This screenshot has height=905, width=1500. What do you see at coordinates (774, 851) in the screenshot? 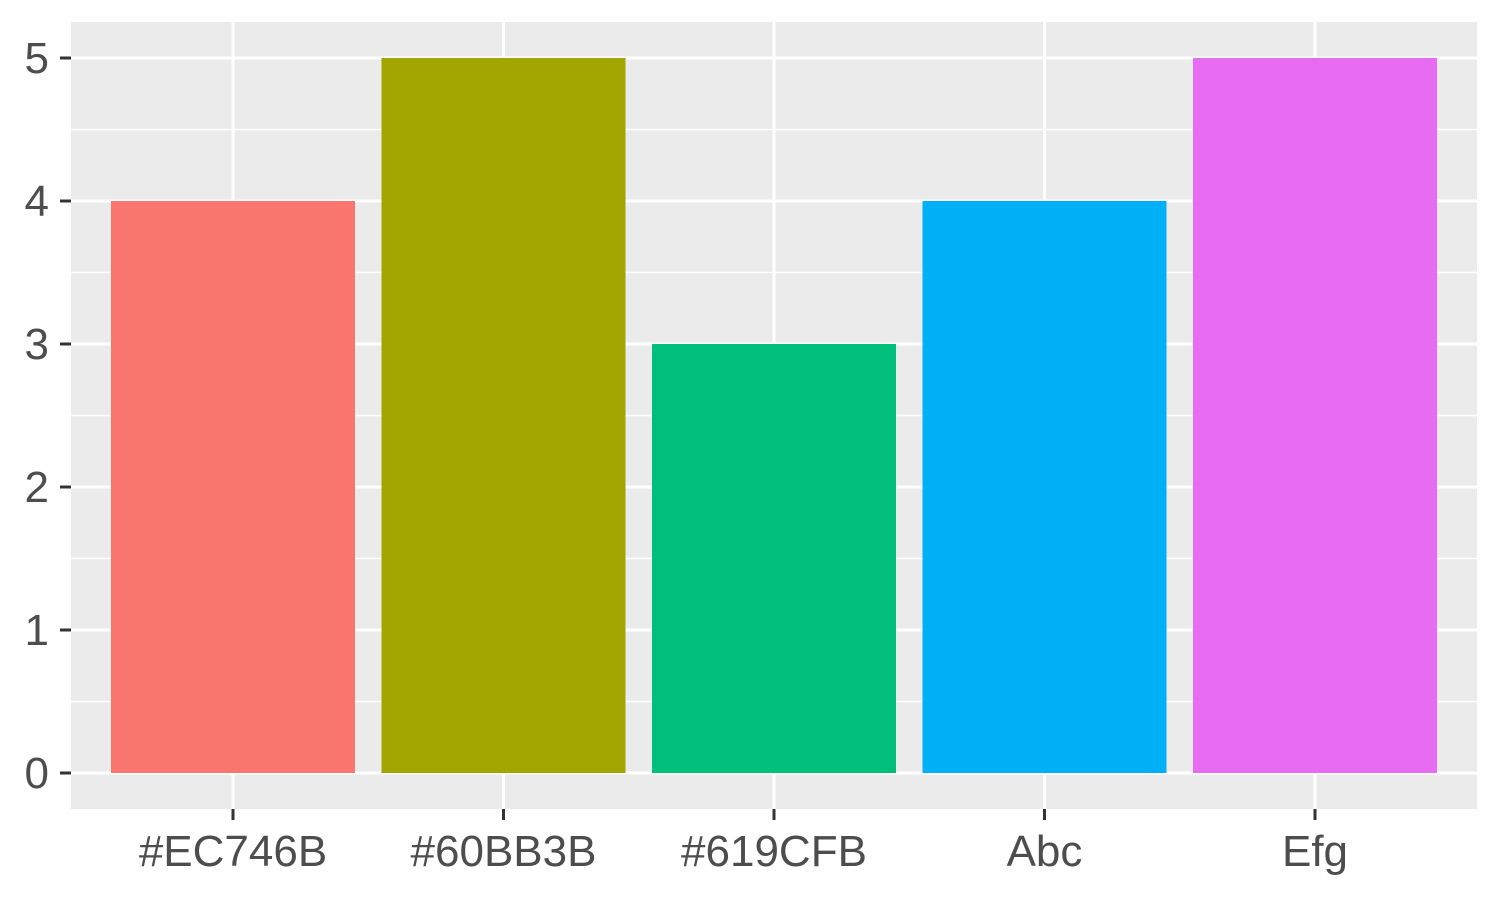
I see `x-tick-label: #619CFB` at bounding box center [774, 851].